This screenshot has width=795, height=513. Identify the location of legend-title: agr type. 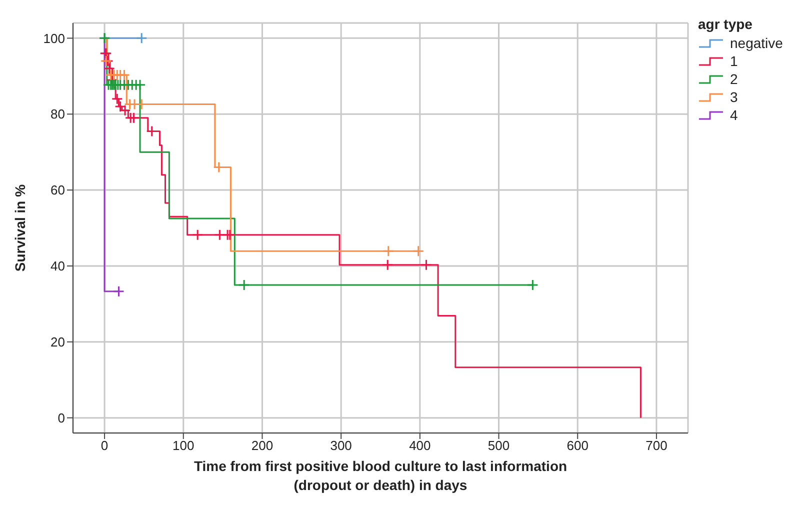
(726, 24).